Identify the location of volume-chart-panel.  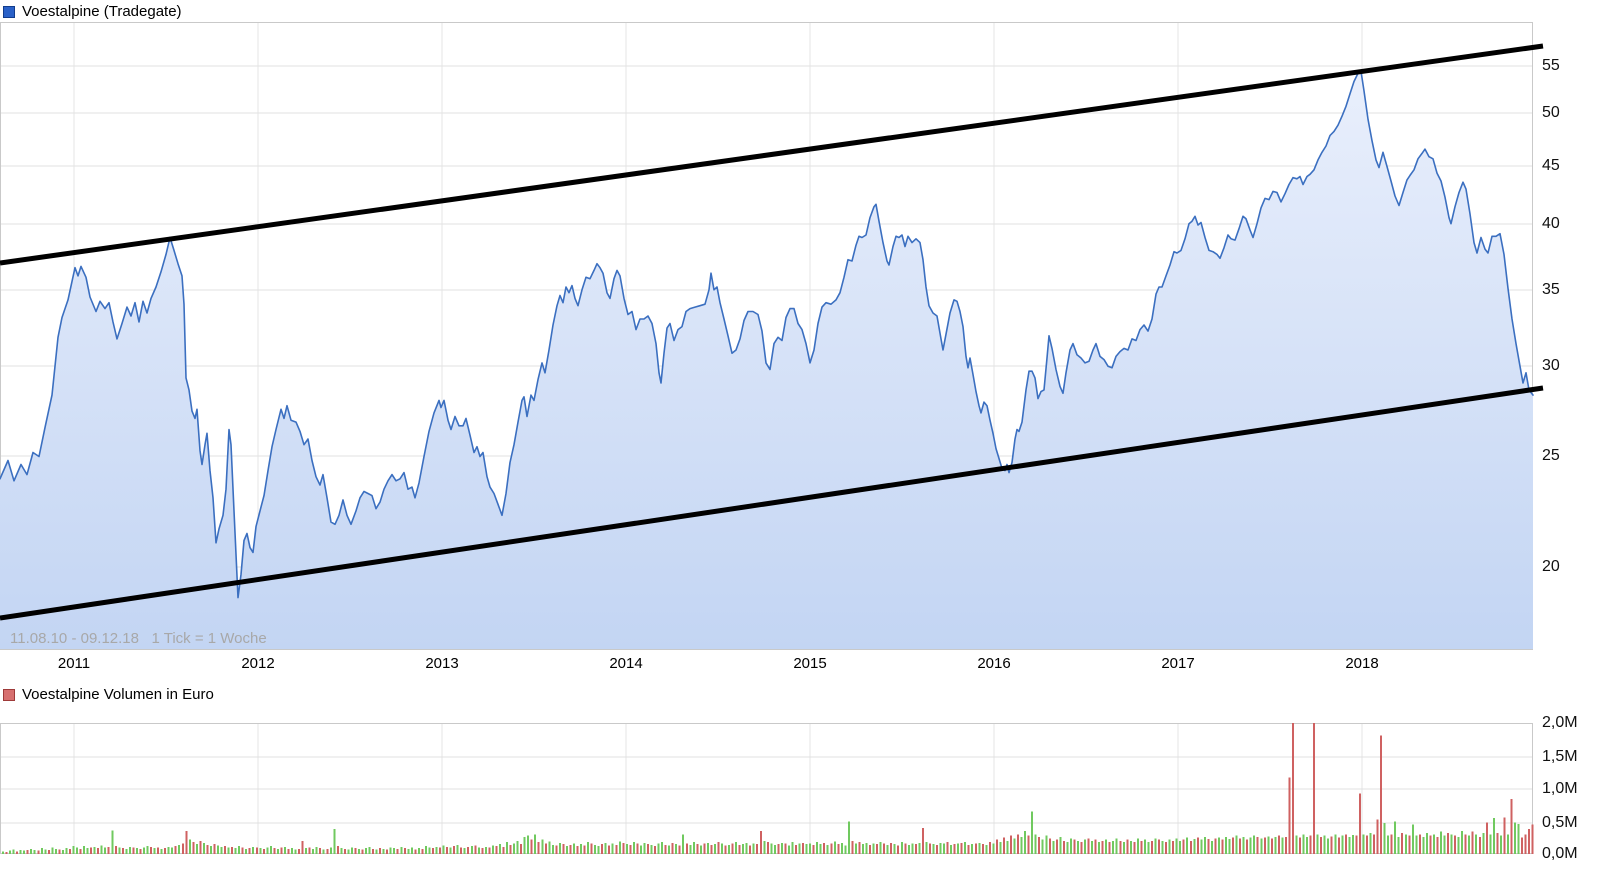
(766, 788).